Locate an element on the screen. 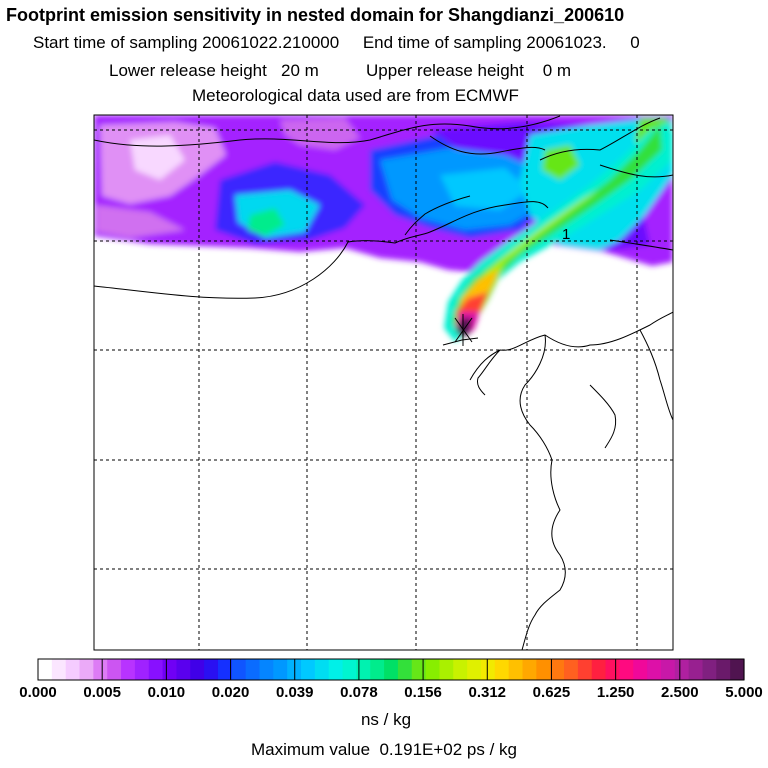 This screenshot has width=768, height=768. colorbar-tick-label: 5.000 is located at coordinates (744, 692).